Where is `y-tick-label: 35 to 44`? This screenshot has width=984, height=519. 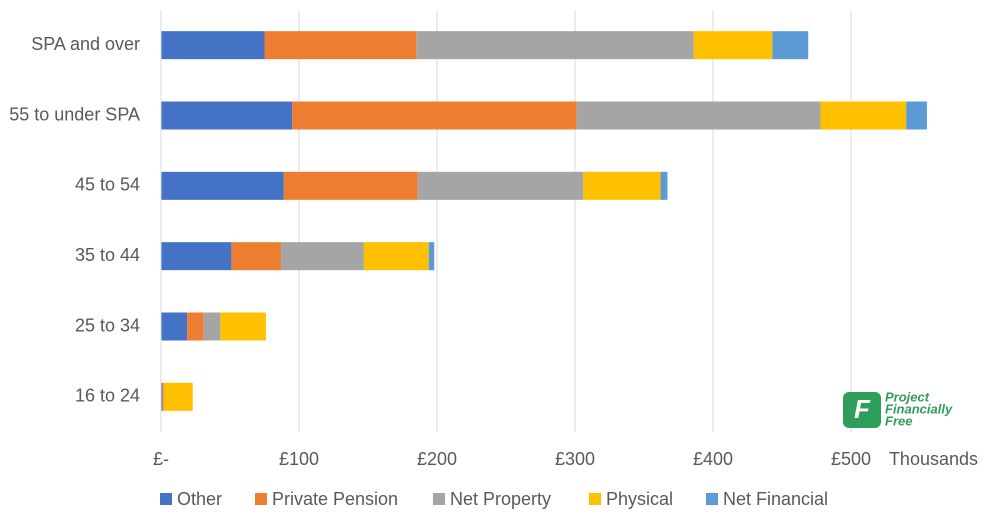
y-tick-label: 35 to 44 is located at coordinates (107, 255).